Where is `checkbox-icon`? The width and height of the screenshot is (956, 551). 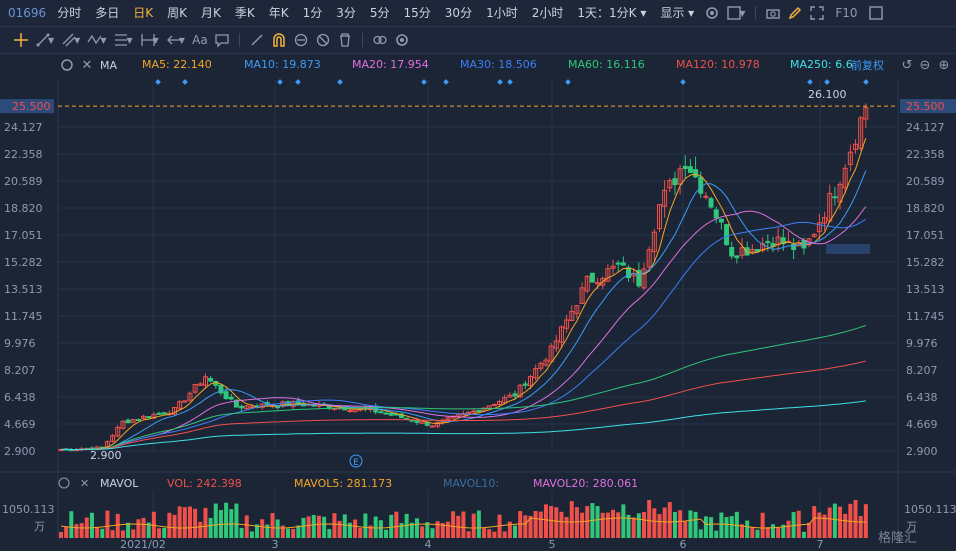
checkbox-icon is located at coordinates (734, 13).